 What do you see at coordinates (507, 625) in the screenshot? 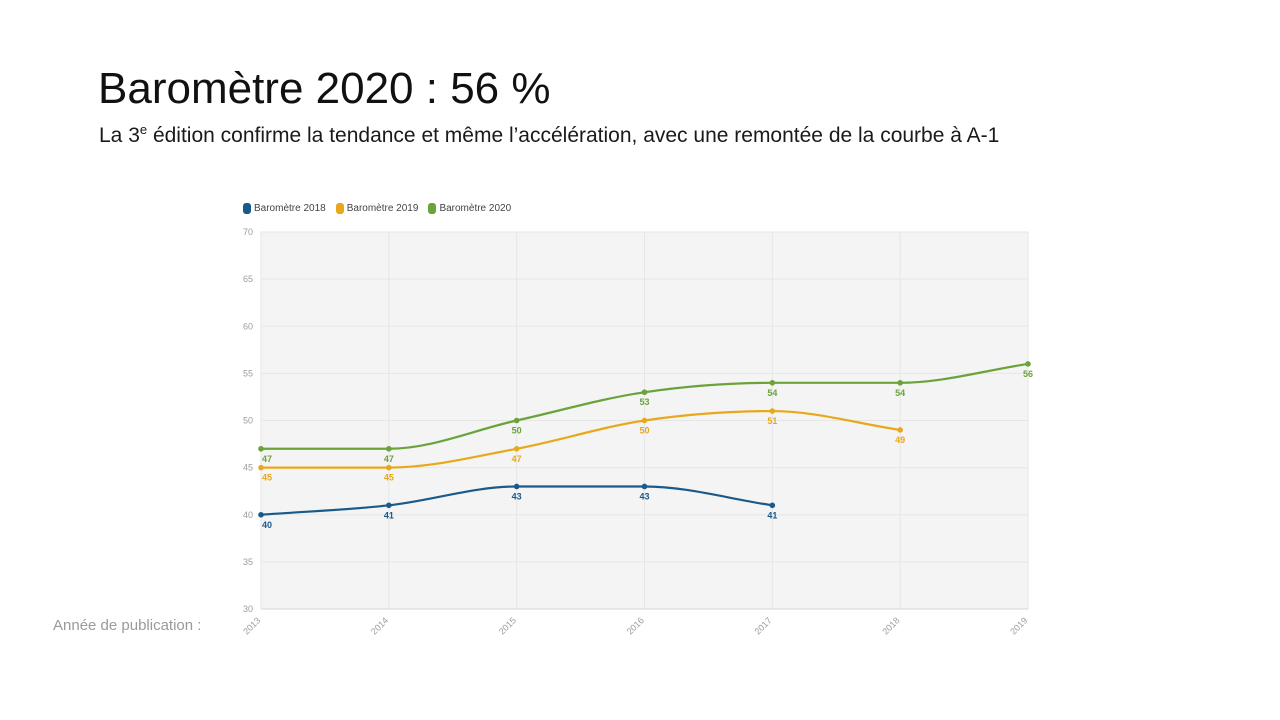
I see `x-tick-label-2015: 2015` at bounding box center [507, 625].